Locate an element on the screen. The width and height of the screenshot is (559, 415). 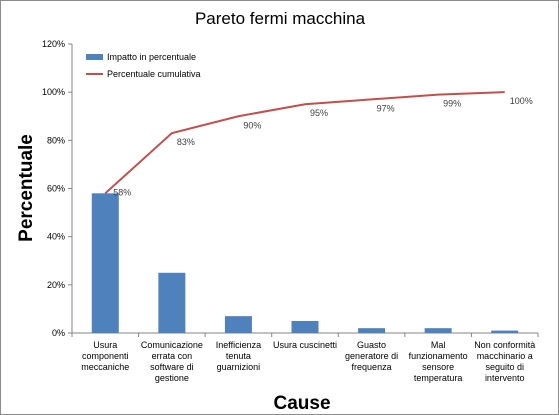
data-label: 90% is located at coordinates (252, 125).